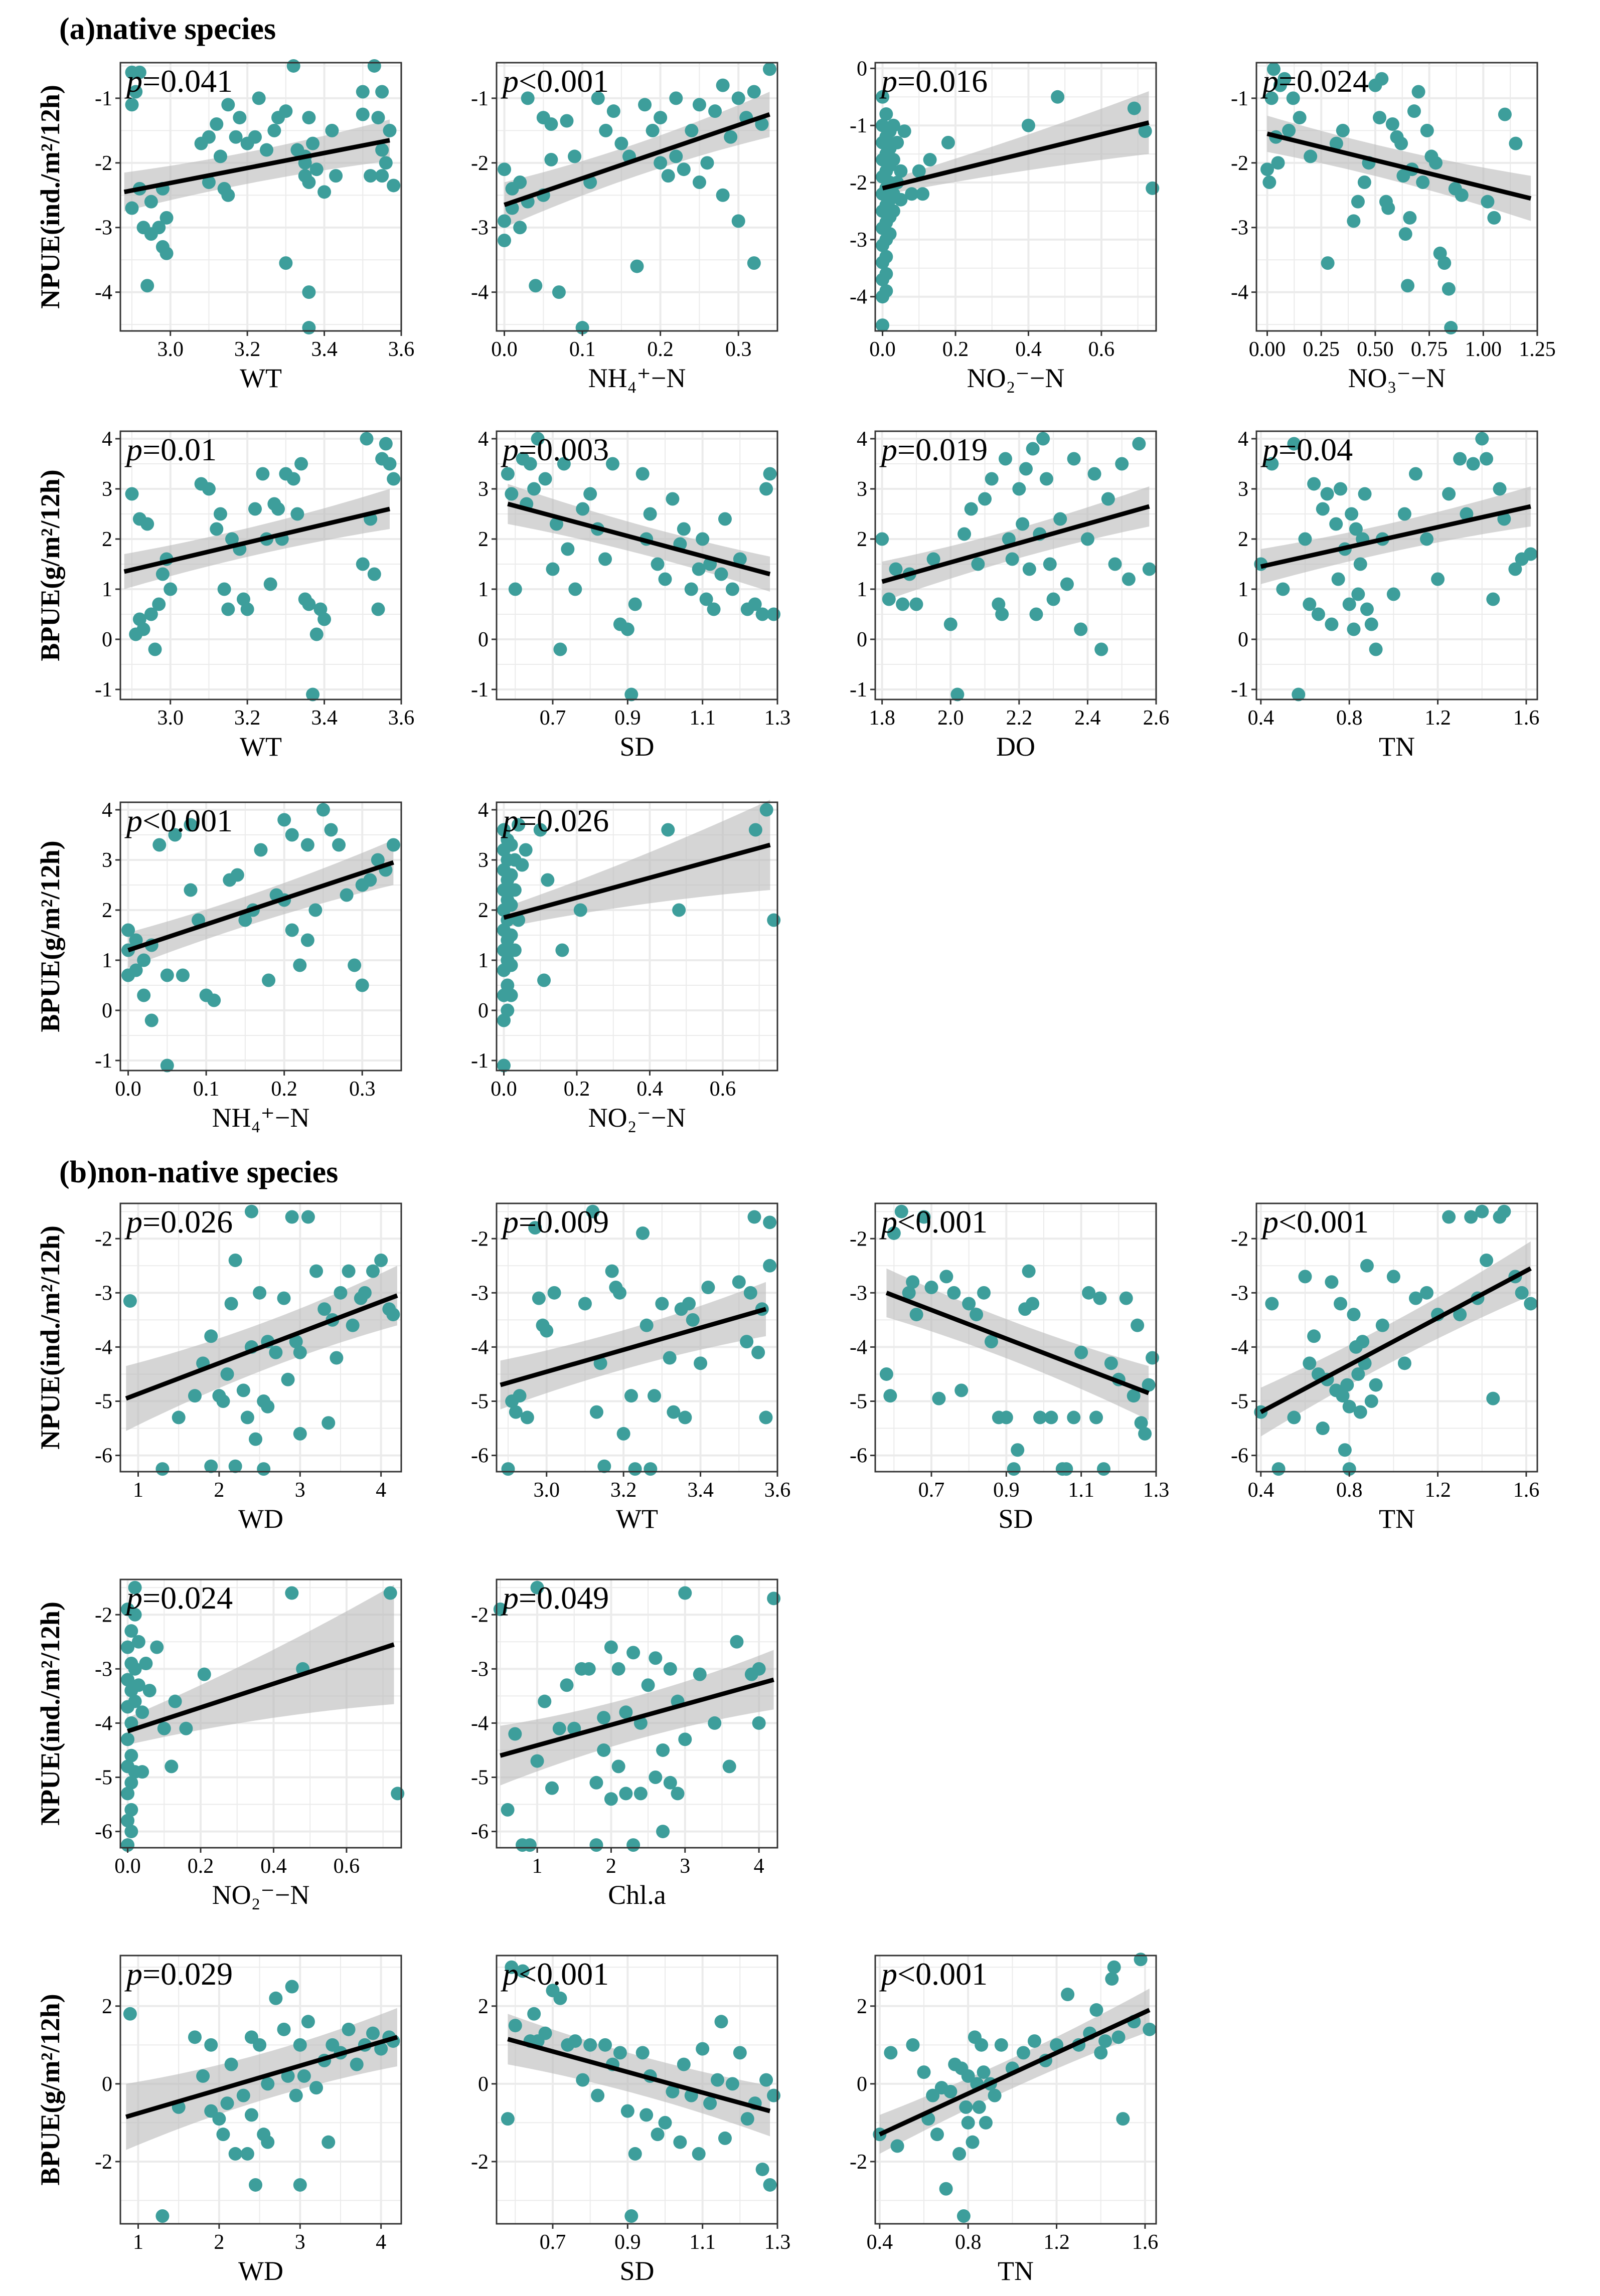 The width and height of the screenshot is (1600, 2296). I want to click on y-tick-label: 1, so click(483, 960).